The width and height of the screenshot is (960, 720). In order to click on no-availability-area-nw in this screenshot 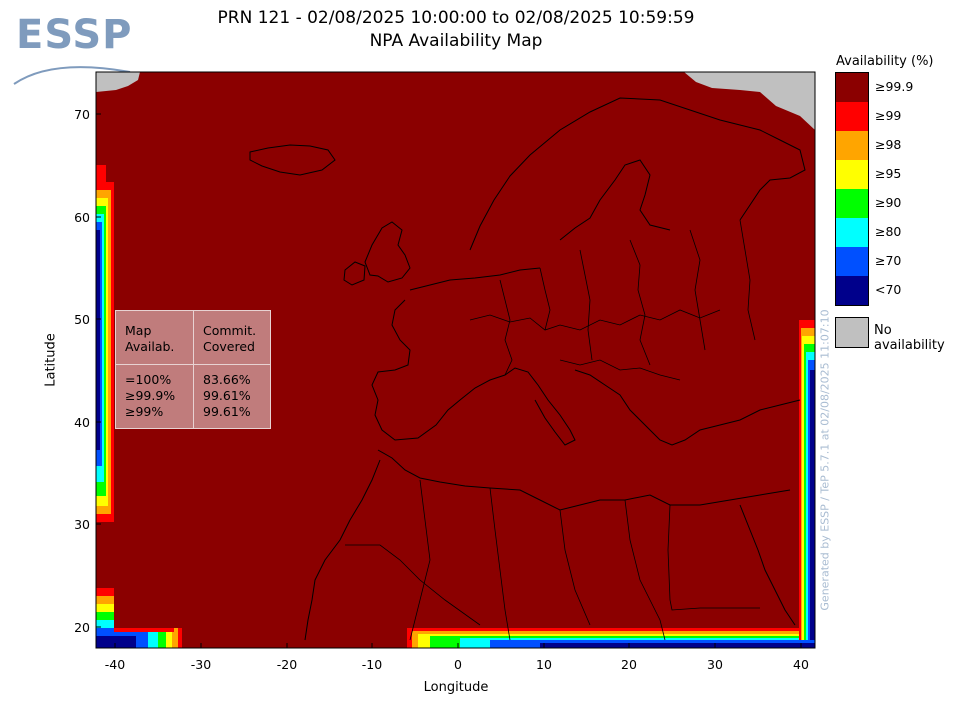, I will do `click(118, 82)`.